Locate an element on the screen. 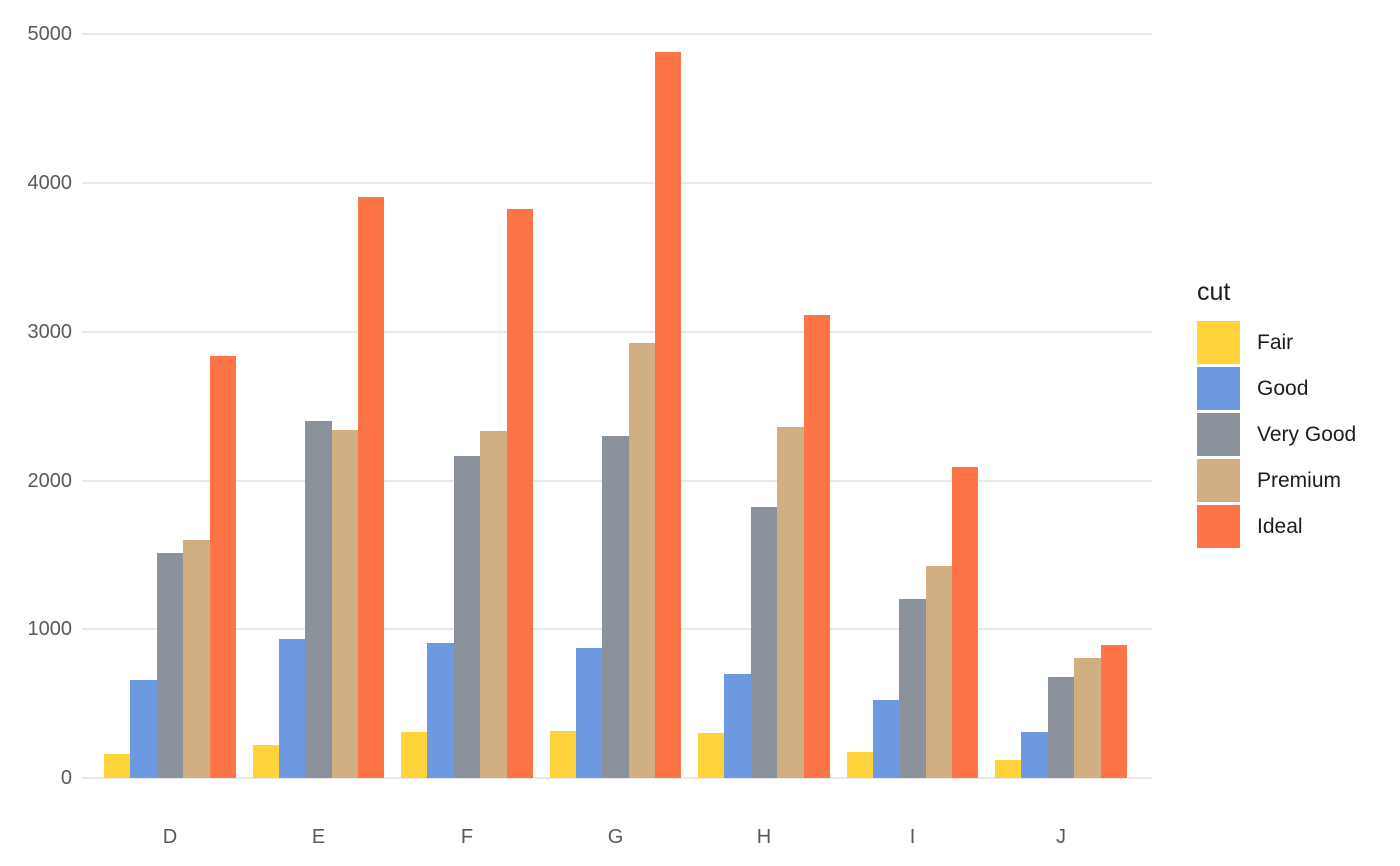 The image size is (1400, 866). bar-G-good is located at coordinates (589, 713).